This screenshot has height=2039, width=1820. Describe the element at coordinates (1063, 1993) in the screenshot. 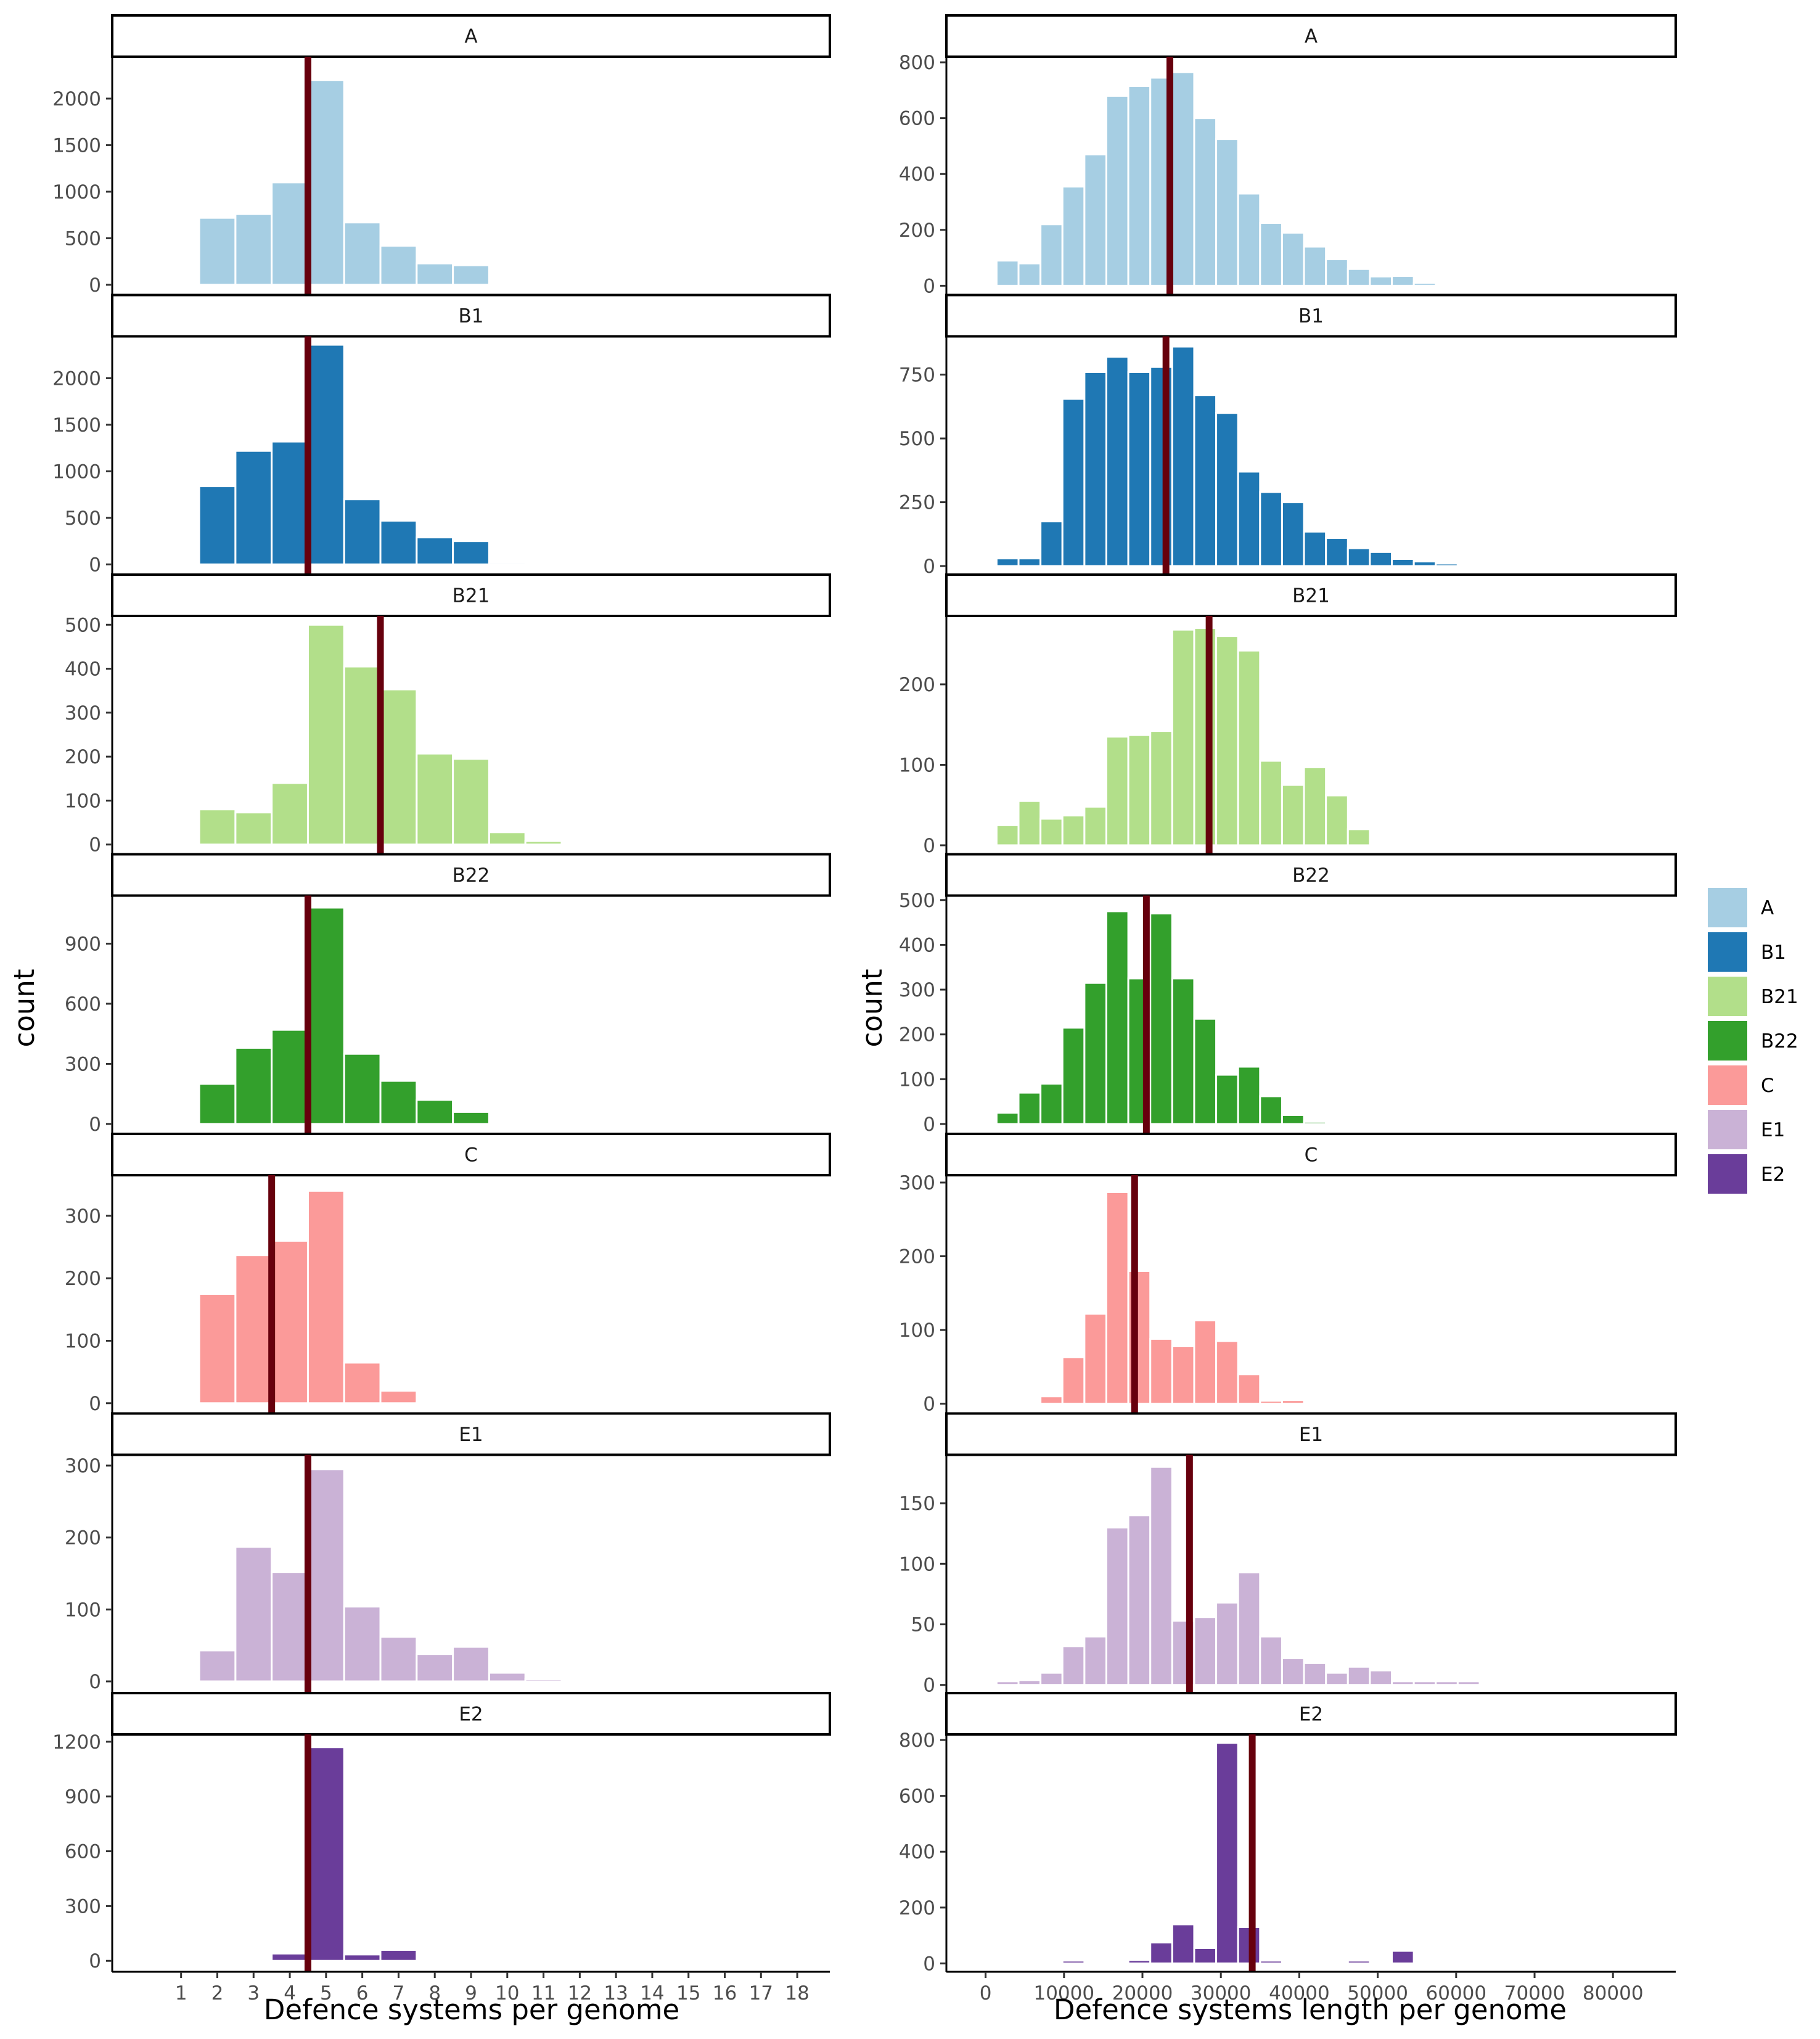

I see `x-tick-label: 10000` at that location.